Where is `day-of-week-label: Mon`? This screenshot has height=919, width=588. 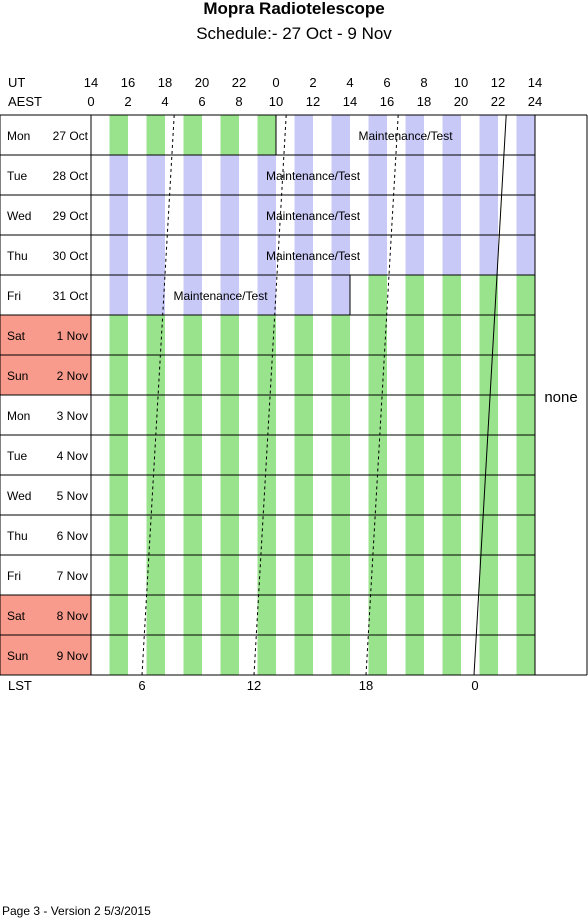 day-of-week-label: Mon is located at coordinates (18, 136).